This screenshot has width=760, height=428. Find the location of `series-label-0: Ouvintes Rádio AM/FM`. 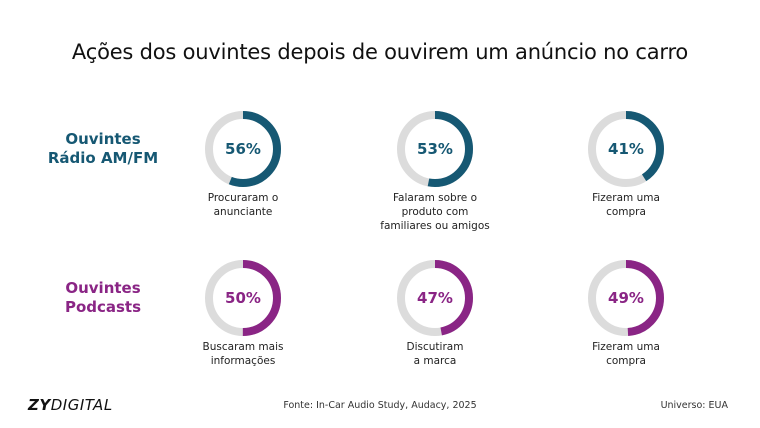

series-label-0: Ouvintes Rádio AM/FM is located at coordinates (103, 149).